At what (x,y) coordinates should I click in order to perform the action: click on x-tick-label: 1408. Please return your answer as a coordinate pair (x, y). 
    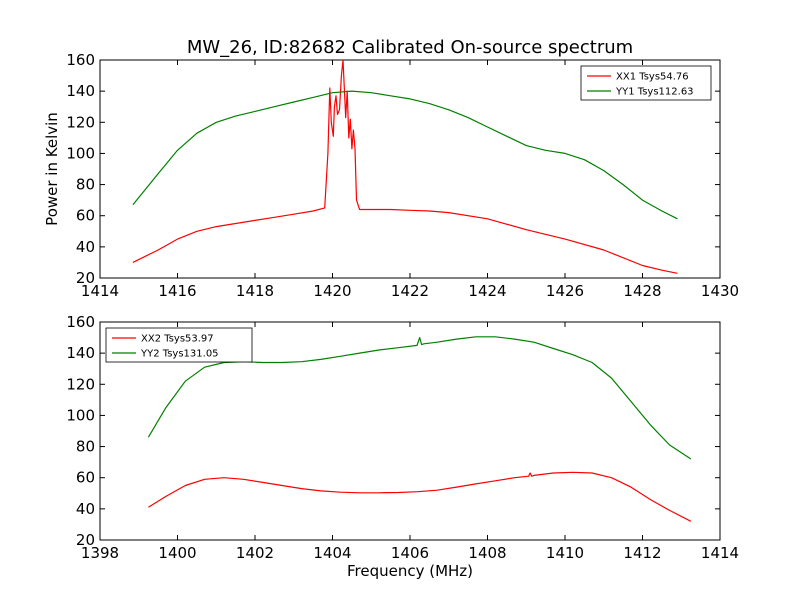
    Looking at the image, I should click on (487, 553).